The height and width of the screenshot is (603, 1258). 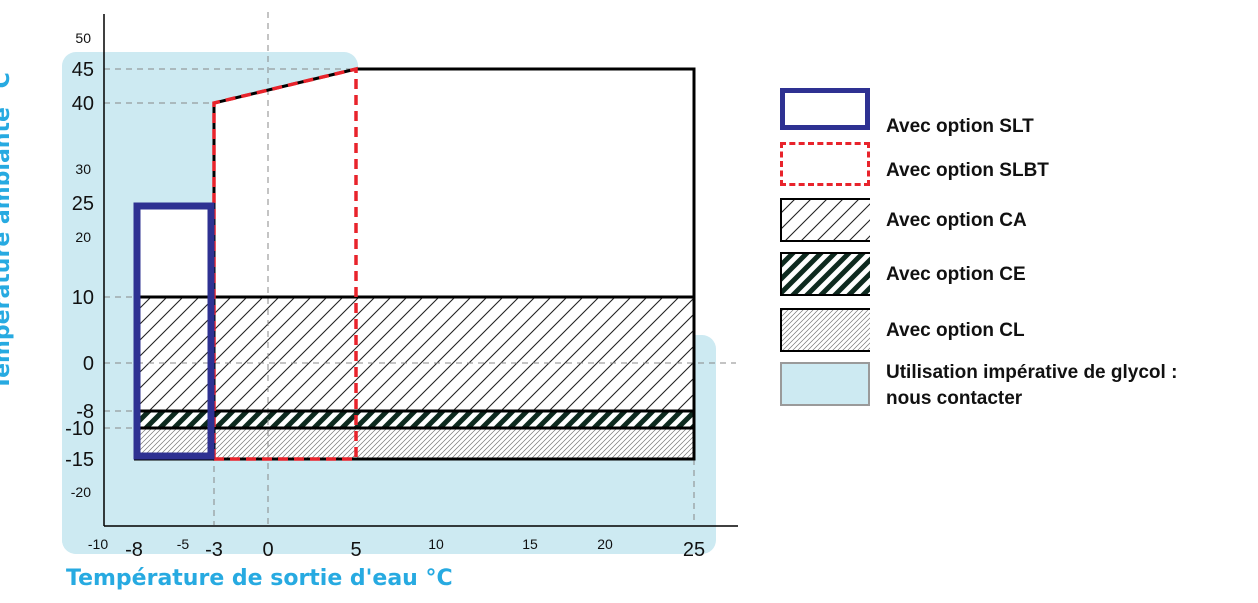 What do you see at coordinates (414, 443) in the screenshot?
I see `band-cl` at bounding box center [414, 443].